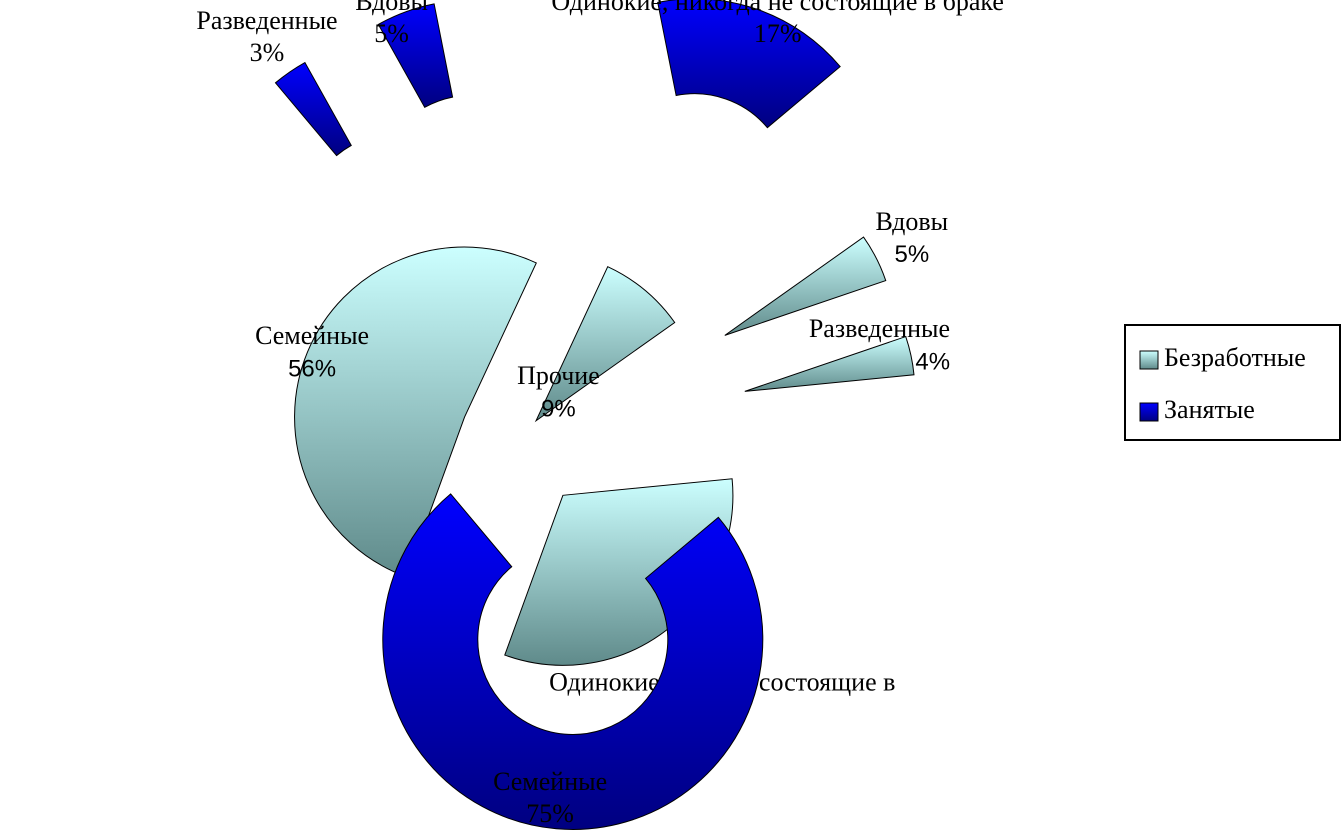 This screenshot has height=836, width=1344. I want to click on slice-value-label: 9%, so click(558, 408).